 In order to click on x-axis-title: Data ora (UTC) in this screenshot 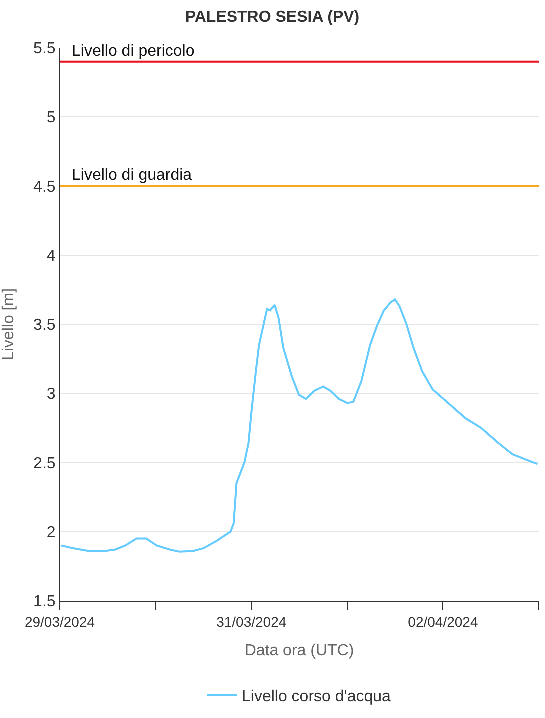, I will do `click(299, 651)`.